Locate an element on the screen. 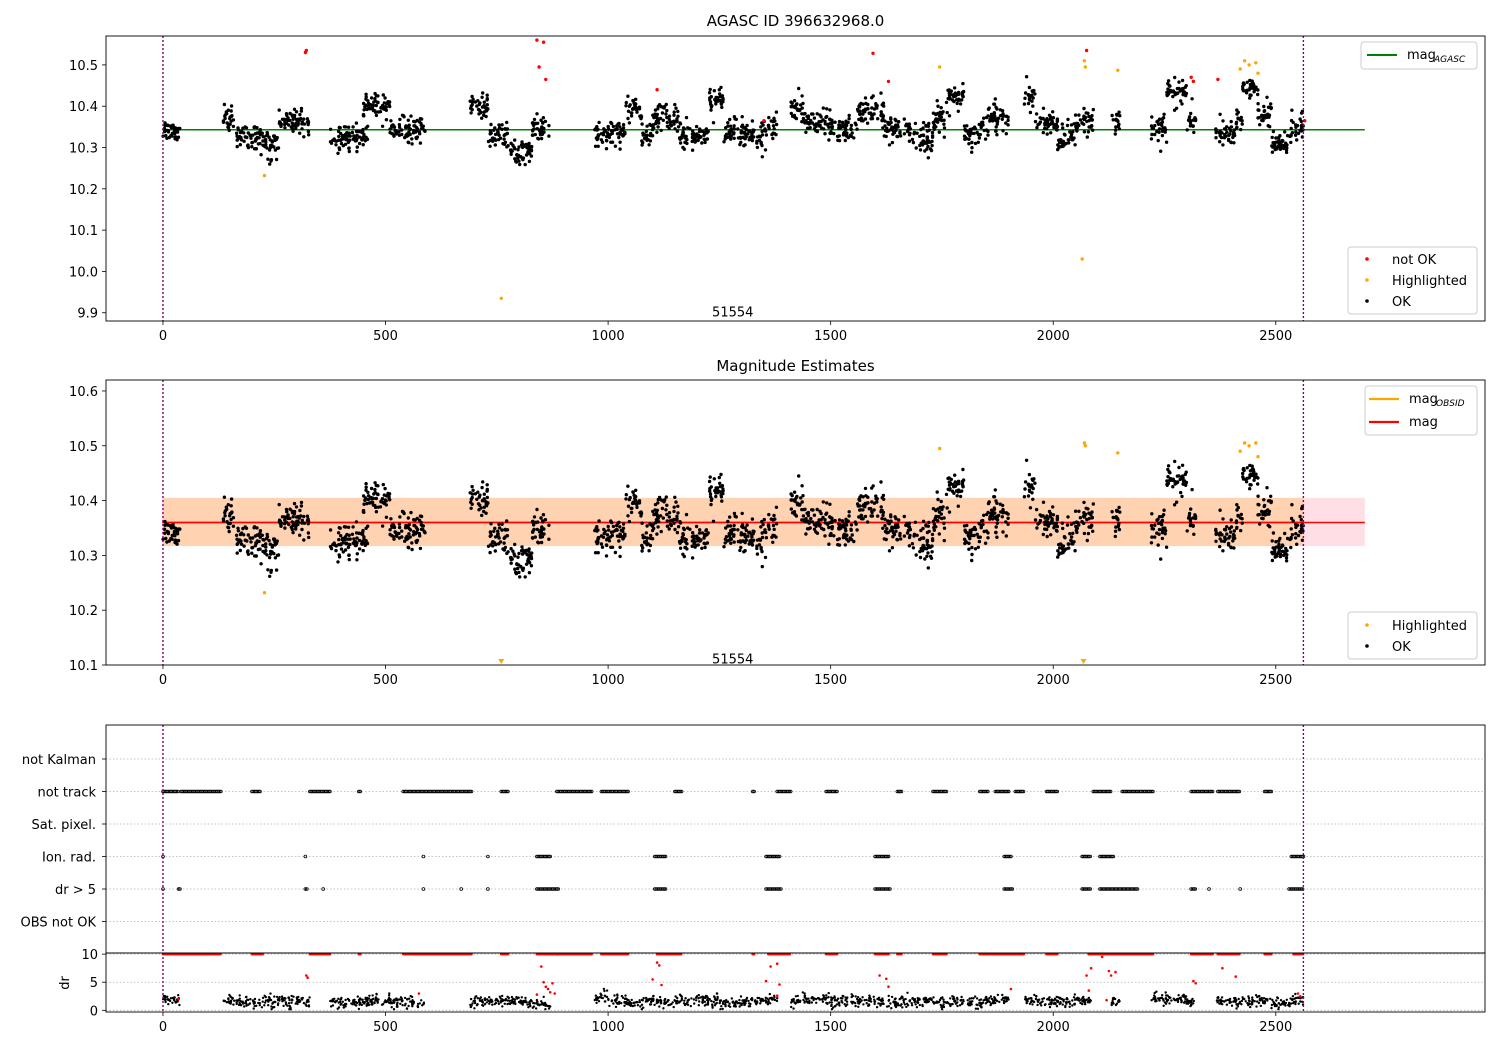 This screenshot has width=1500, height=1050. legend-frame is located at coordinates (1412, 280).